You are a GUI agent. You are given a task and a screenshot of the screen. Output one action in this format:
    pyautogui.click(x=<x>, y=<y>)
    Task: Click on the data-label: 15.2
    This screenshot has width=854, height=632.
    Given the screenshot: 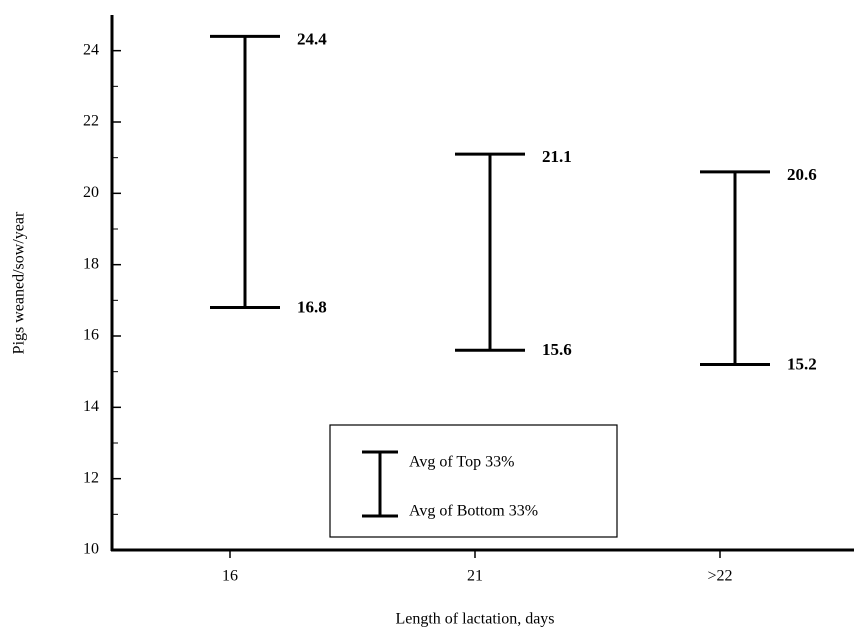 What is the action you would take?
    pyautogui.click(x=802, y=363)
    